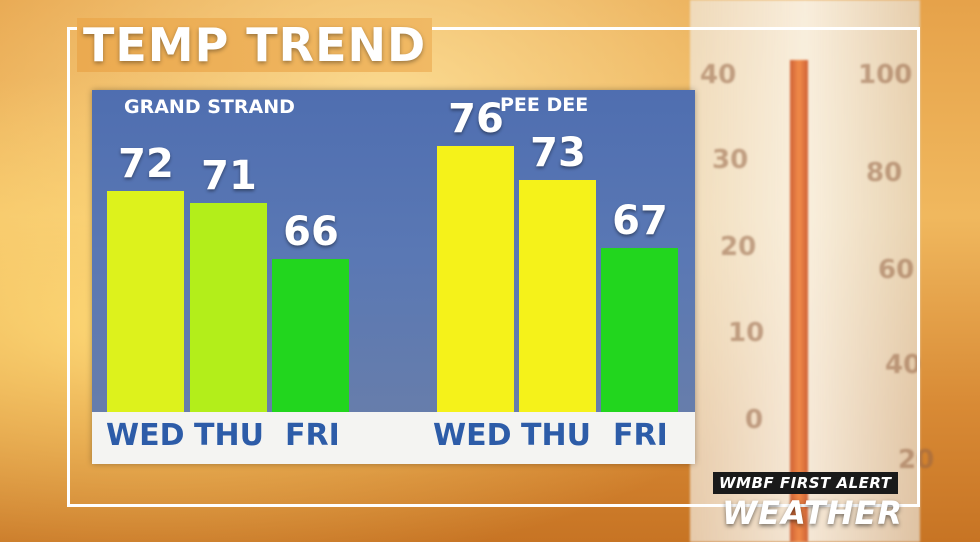 This screenshot has width=980, height=542. I want to click on thermometer-tube, so click(799, 301).